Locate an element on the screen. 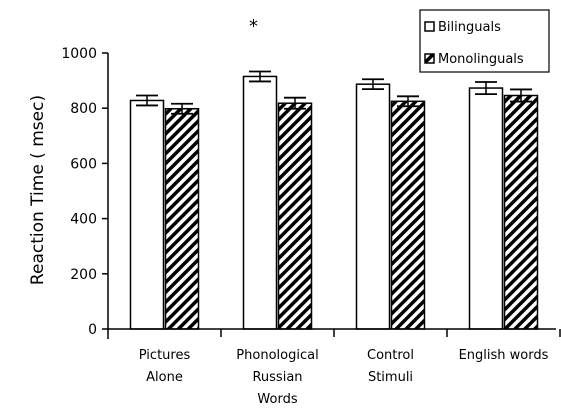  legend-label-monolinguals: Monolinguals is located at coordinates (481, 59).